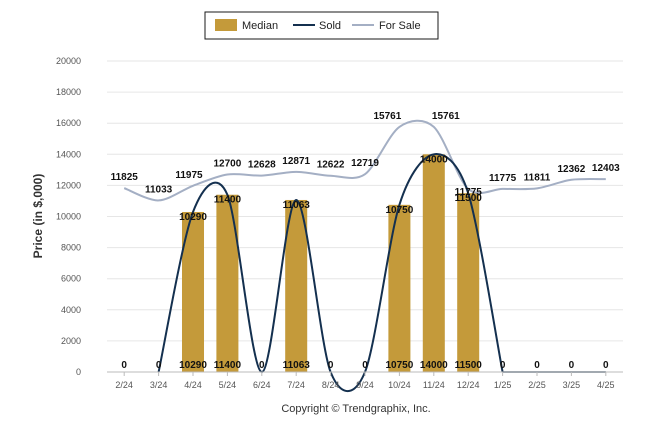 This screenshot has height=439, width=646. What do you see at coordinates (226, 25) in the screenshot?
I see `median-swatch` at bounding box center [226, 25].